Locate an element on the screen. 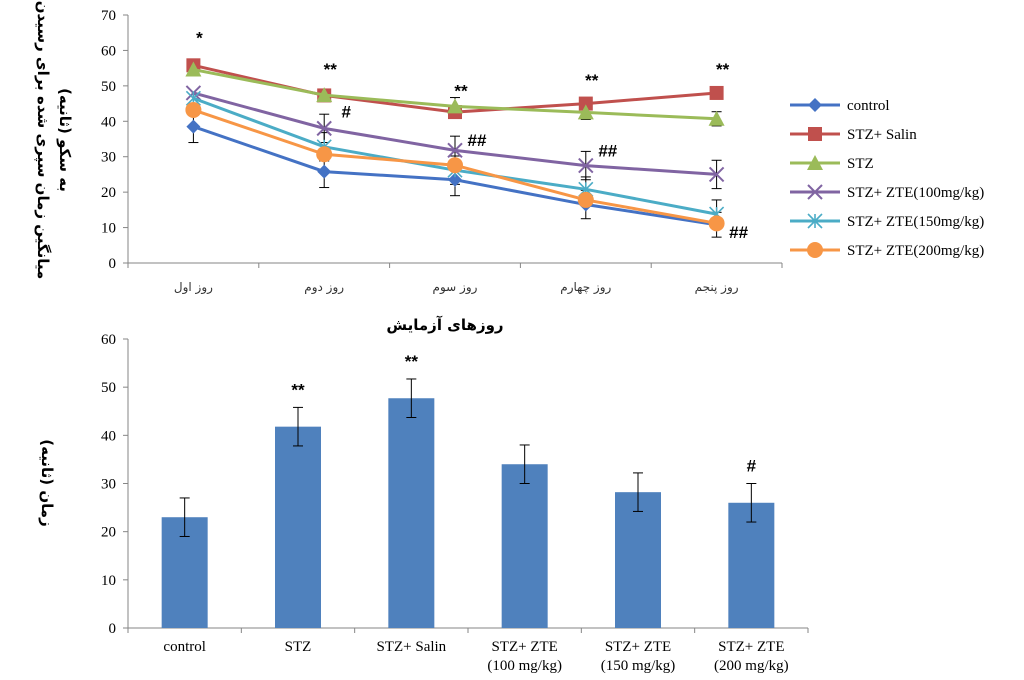  legend-label-2: STZ is located at coordinates (860, 164).